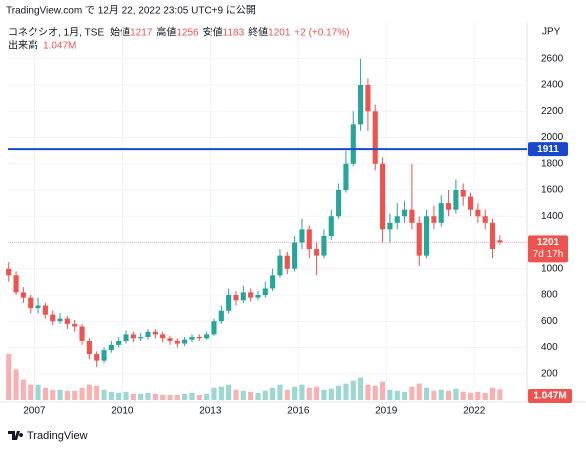  I want to click on footer-text: TradingView, so click(57, 436).